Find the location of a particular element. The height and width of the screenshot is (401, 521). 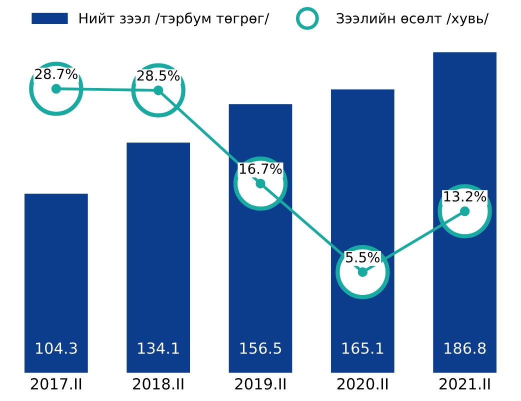

data-label: 165.1 is located at coordinates (363, 348).